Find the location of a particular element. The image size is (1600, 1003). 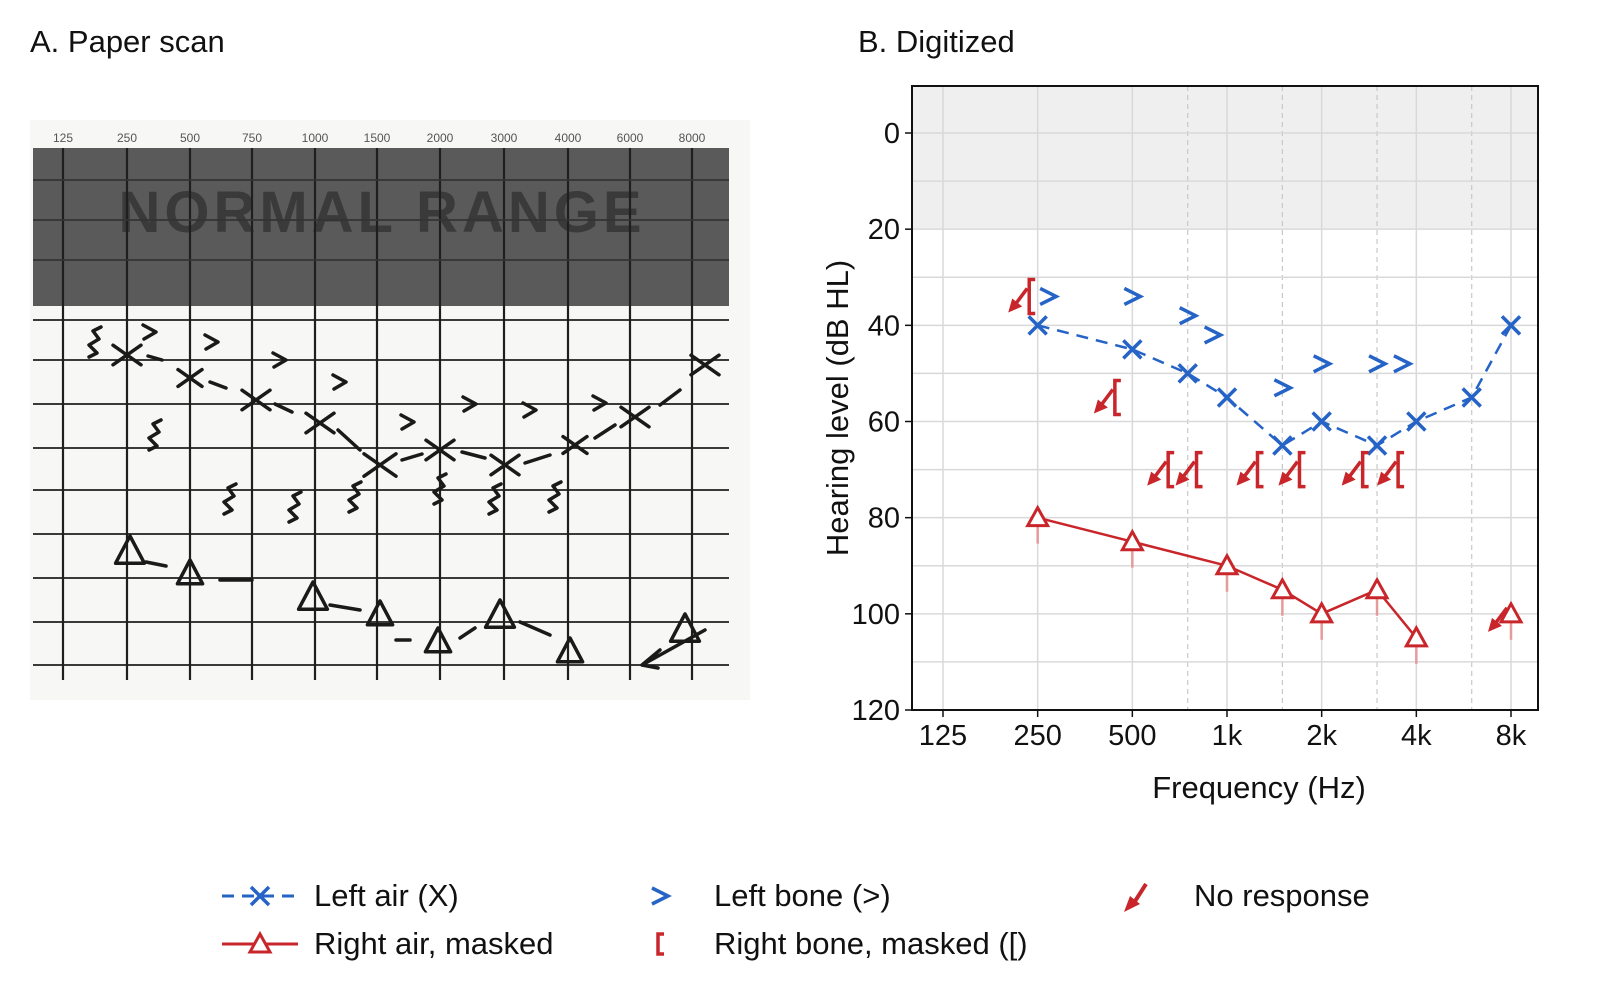

scan-frequency-label: 6000 is located at coordinates (630, 138).